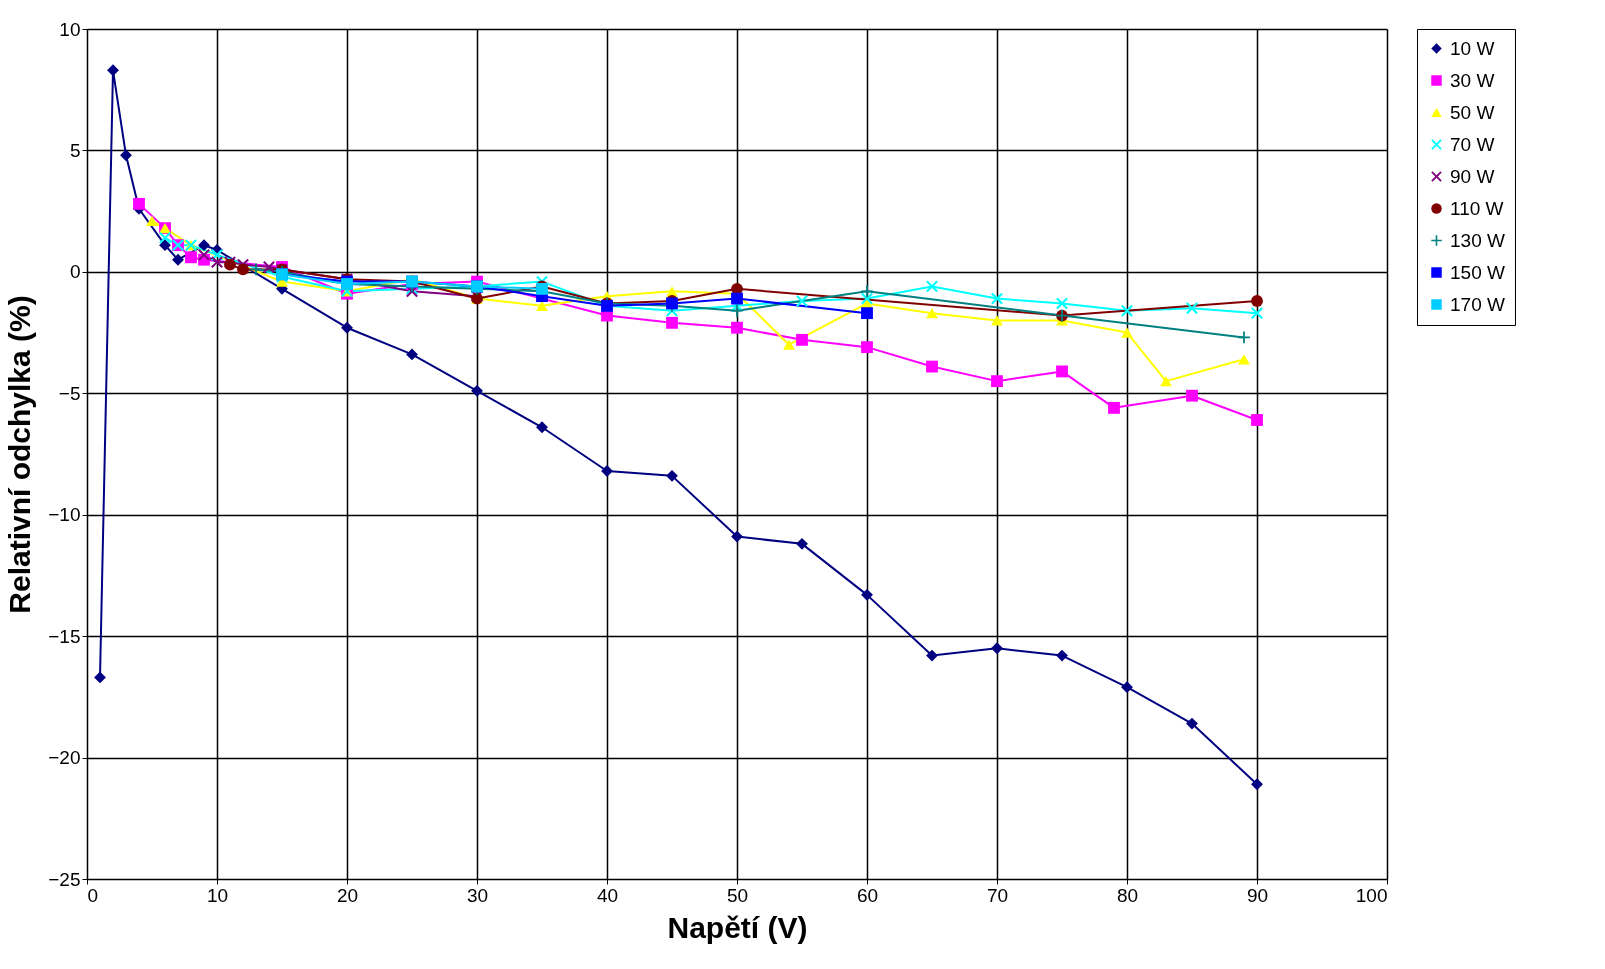 The width and height of the screenshot is (1605, 969). I want to click on legend-label: 110 W, so click(1477, 208).